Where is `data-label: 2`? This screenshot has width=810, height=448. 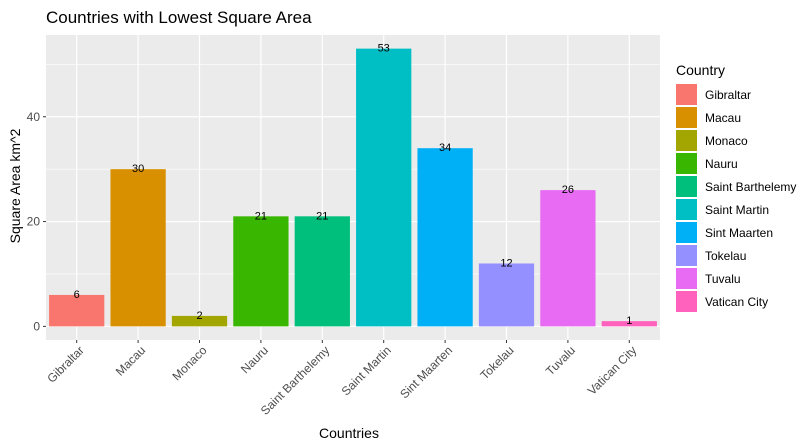
data-label: 2 is located at coordinates (199, 316).